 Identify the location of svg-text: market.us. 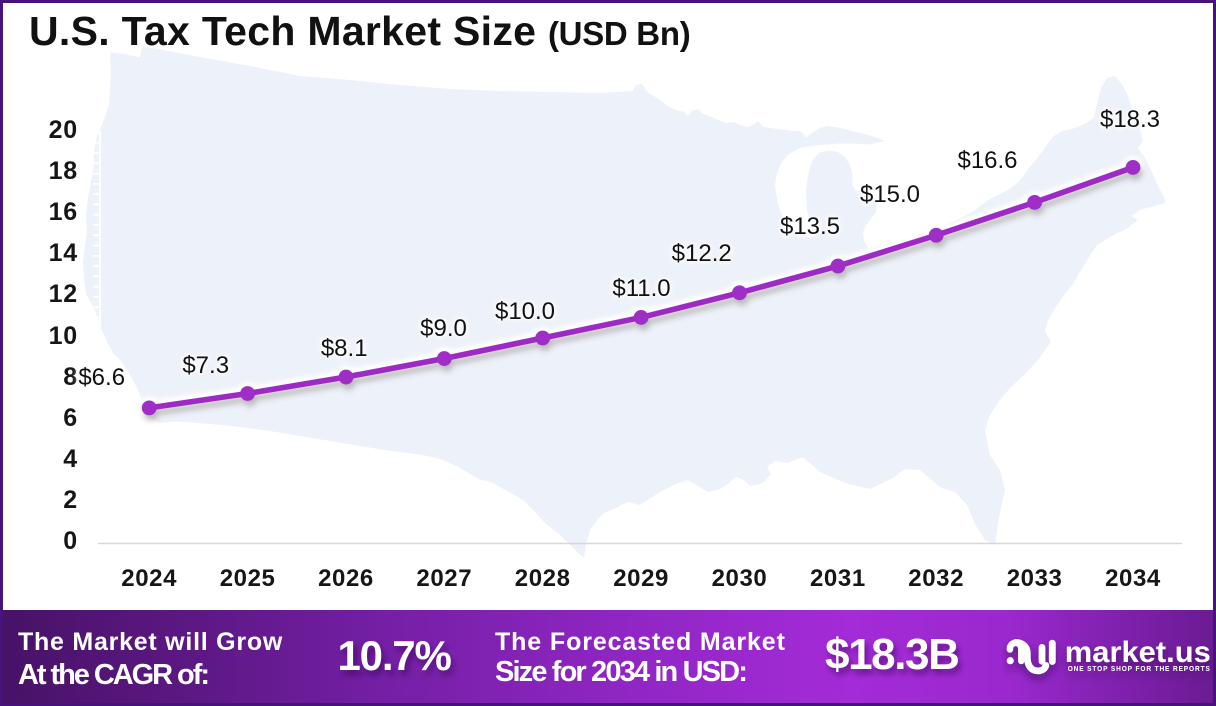
(1138, 652).